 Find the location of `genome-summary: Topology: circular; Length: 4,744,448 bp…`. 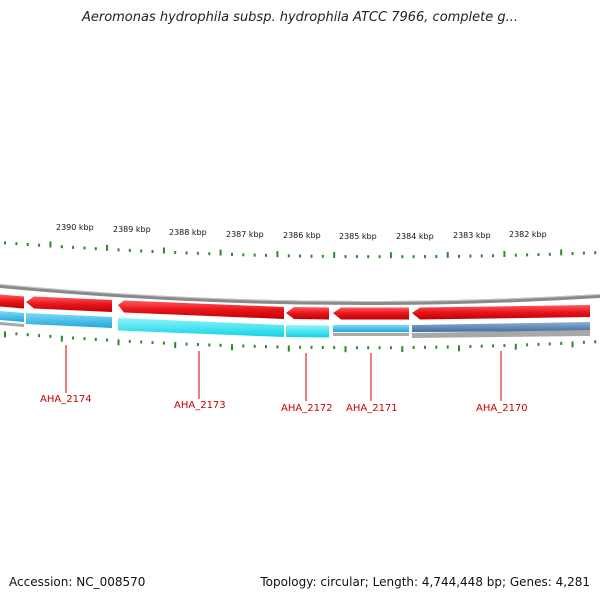

genome-summary: Topology: circular; Length: 4,744,448 bp… is located at coordinates (425, 582).